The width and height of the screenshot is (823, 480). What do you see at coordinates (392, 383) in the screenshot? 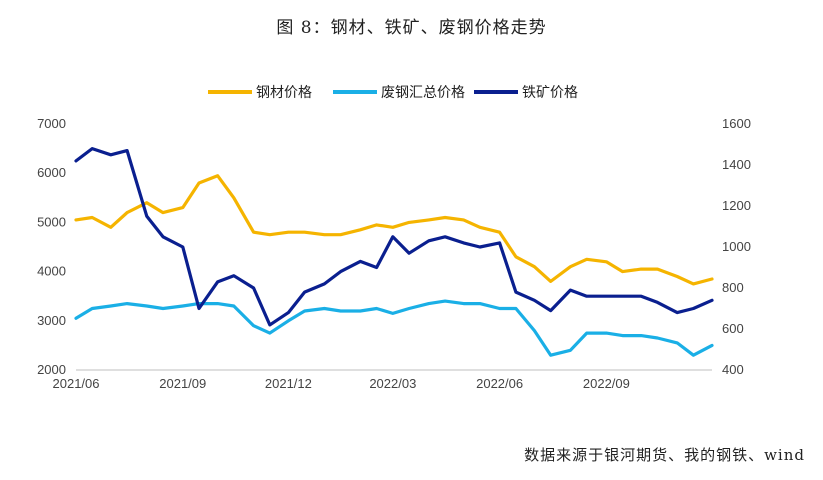
I see `x-tick-label: 2022/03` at bounding box center [392, 383].